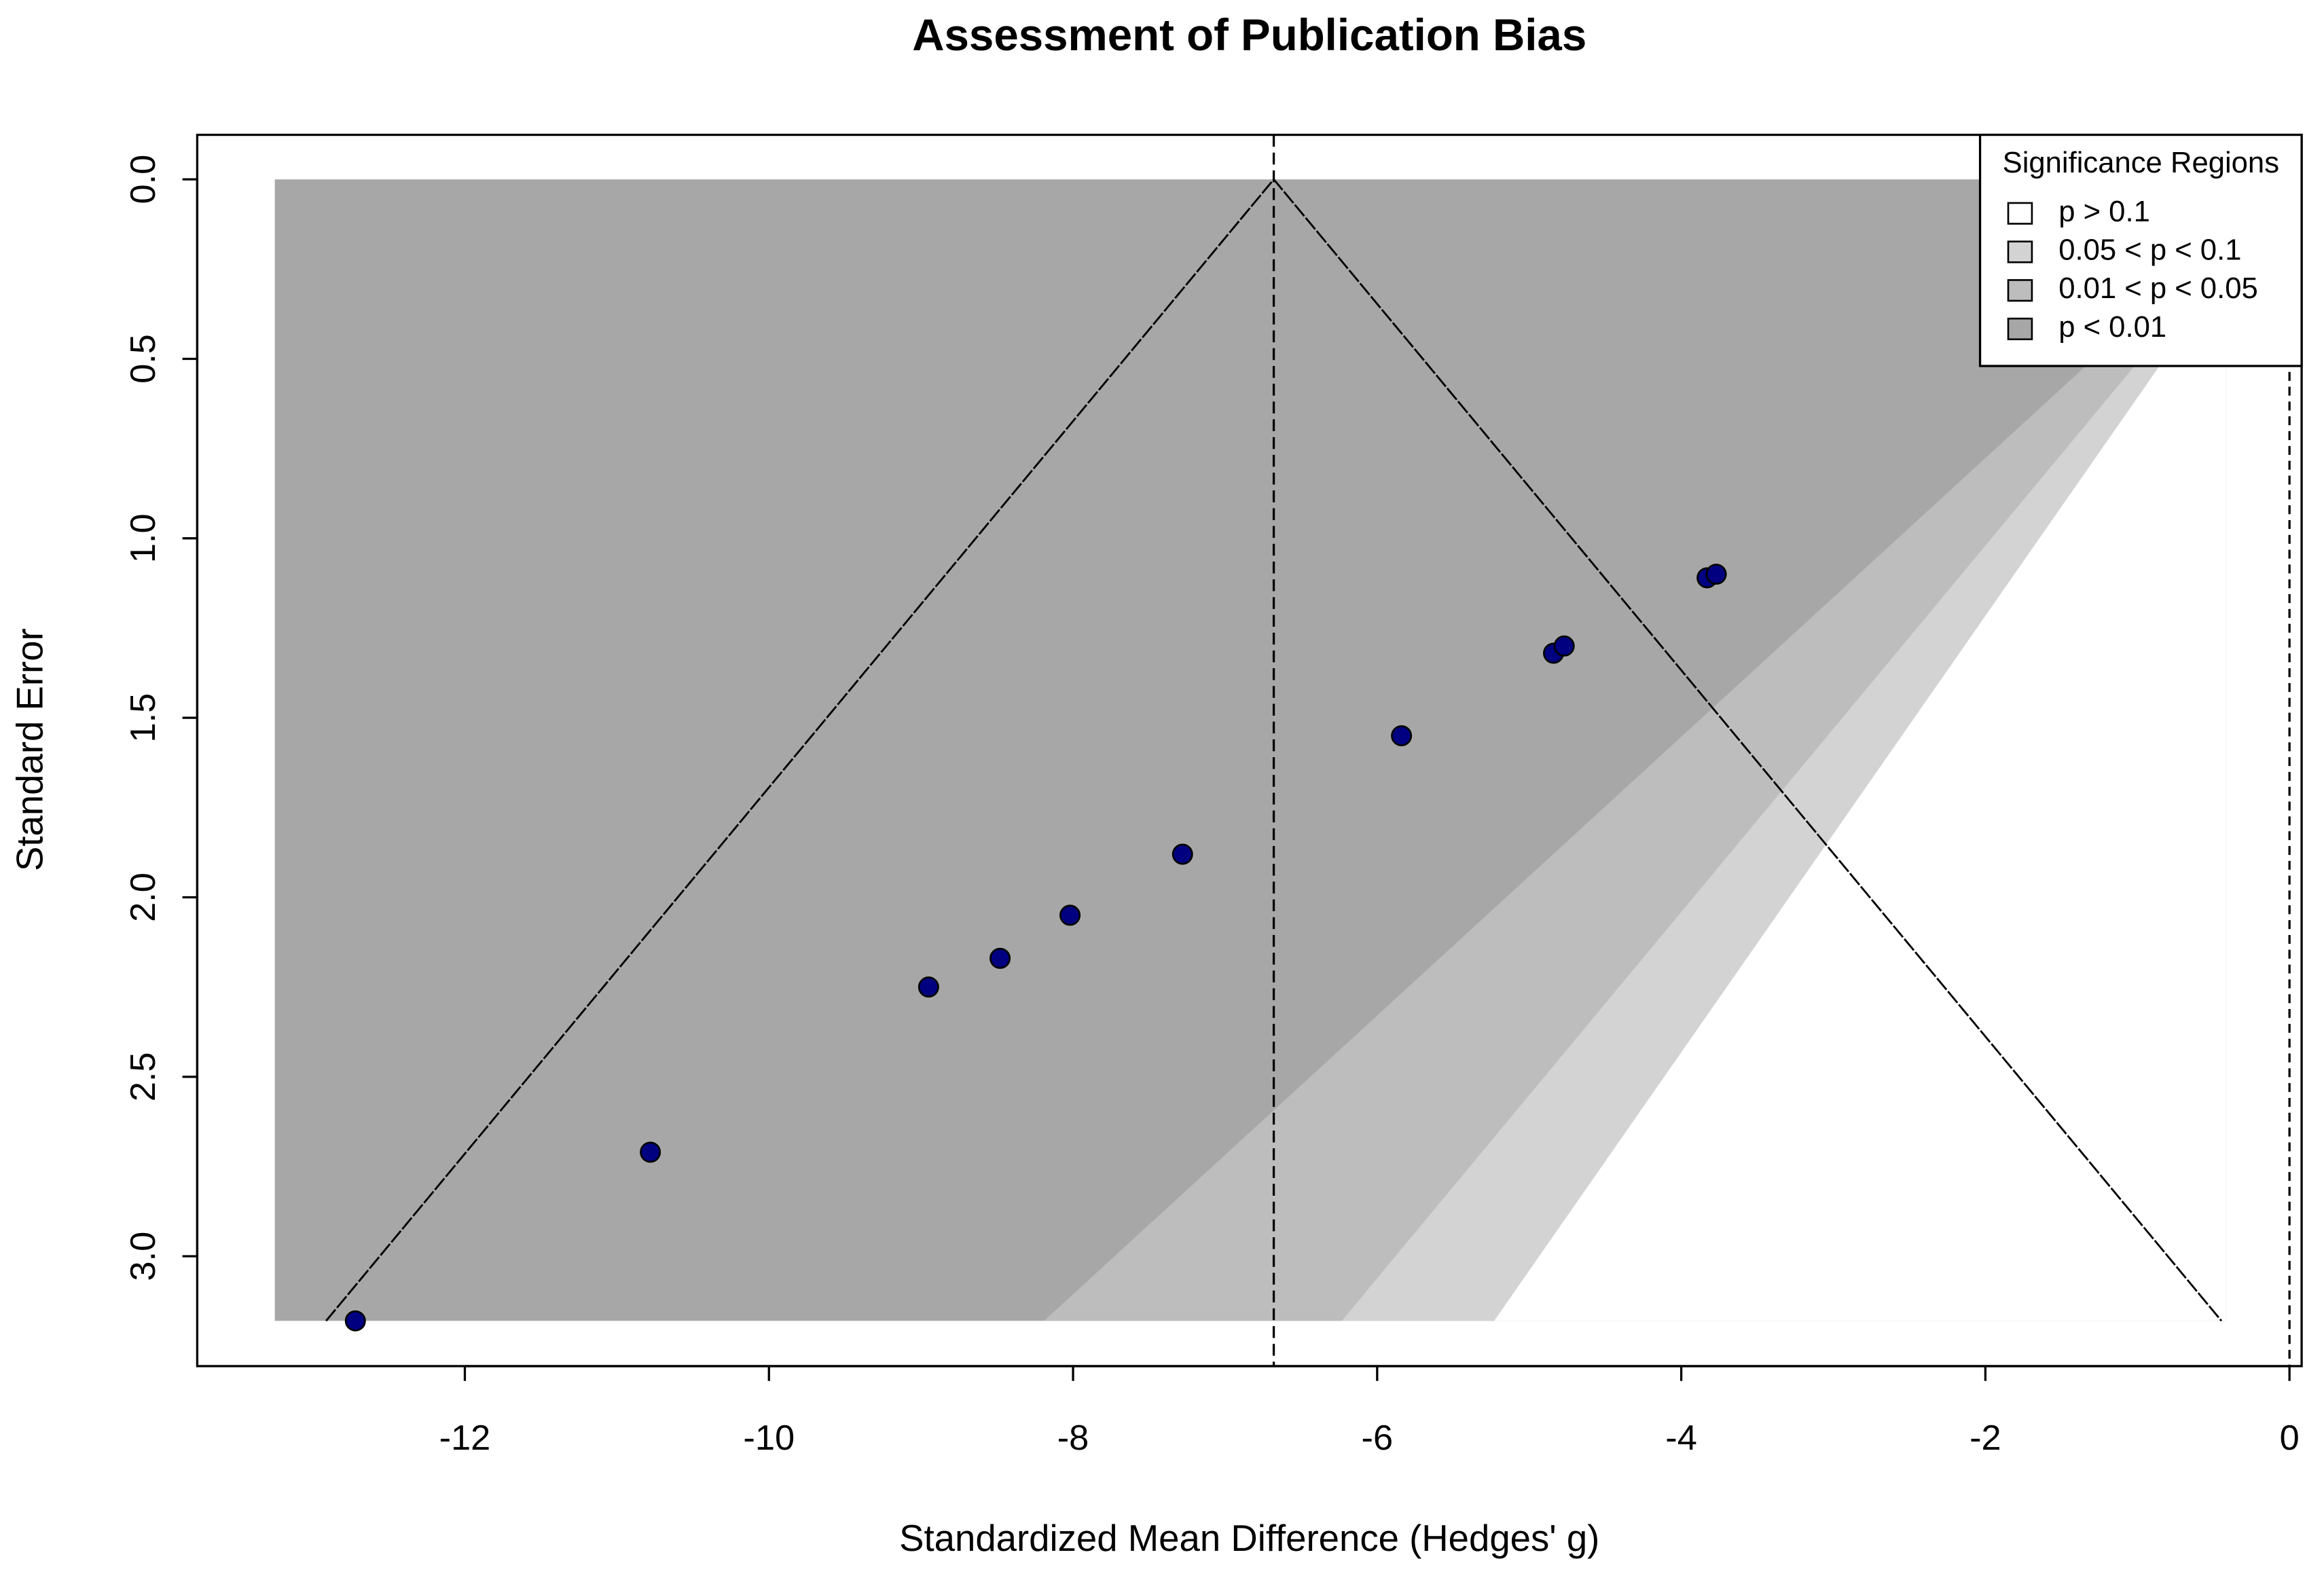 The image size is (2324, 1578). Describe the element at coordinates (143, 538) in the screenshot. I see `y-tick-label: 1.0` at that location.